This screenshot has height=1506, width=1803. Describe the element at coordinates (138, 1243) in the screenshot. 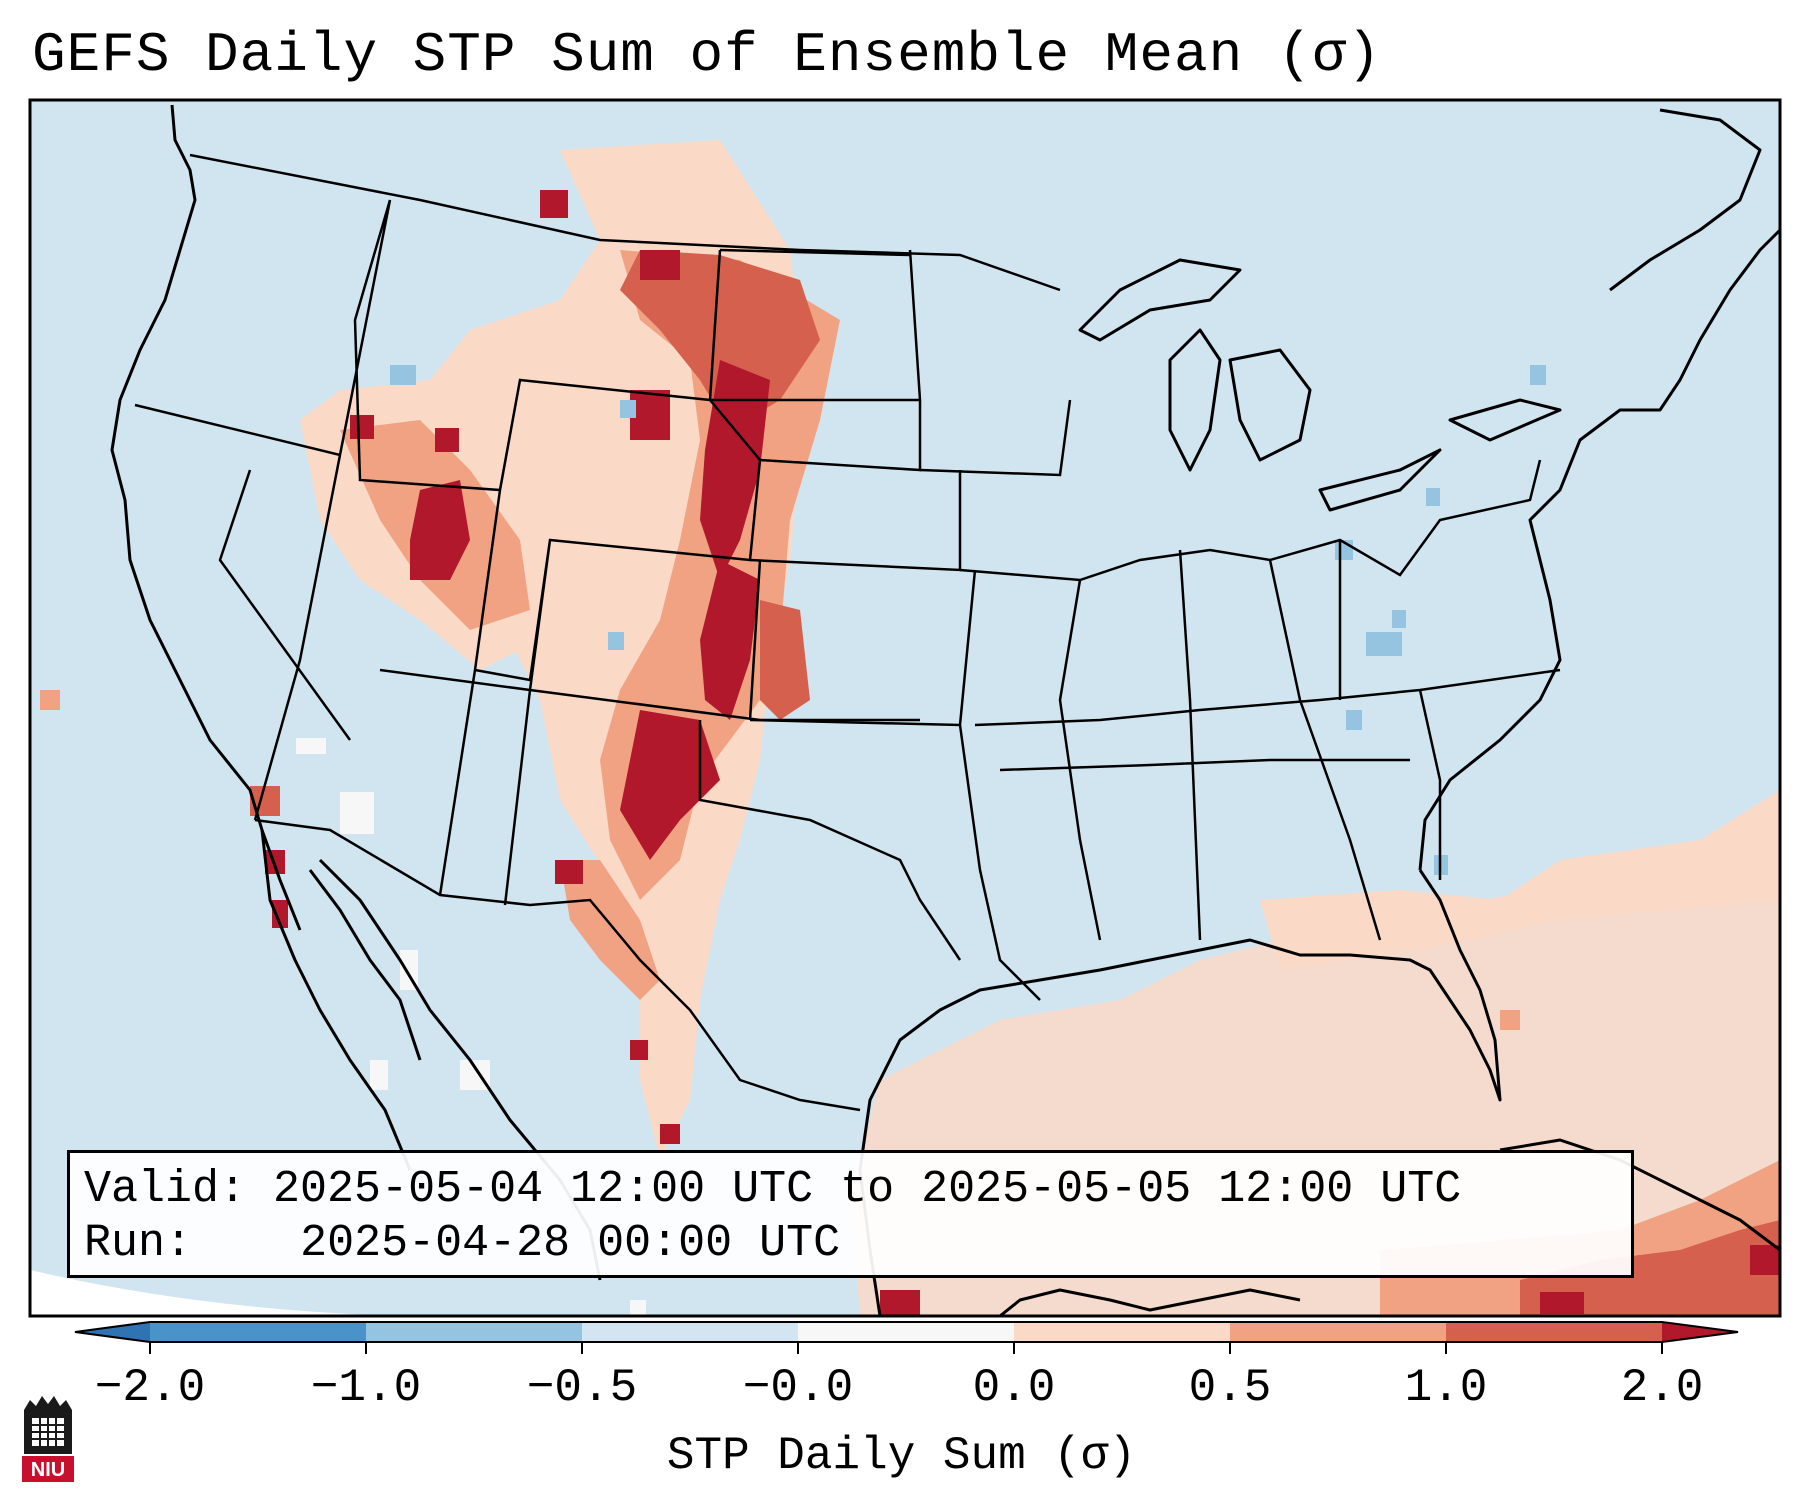

I see `run-label: Run:` at that location.